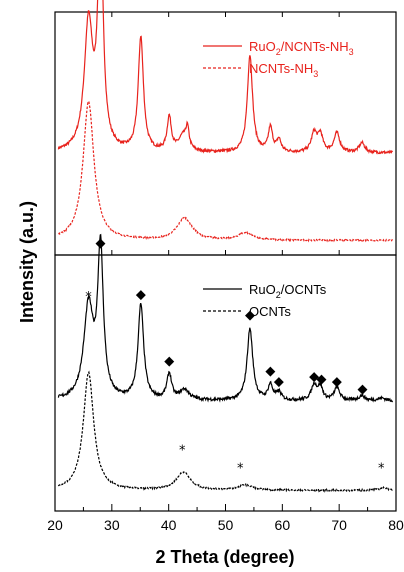 The width and height of the screenshot is (404, 572). Describe the element at coordinates (27, 262) in the screenshot. I see `y-axis-title: Intensity (a.u.)` at that location.